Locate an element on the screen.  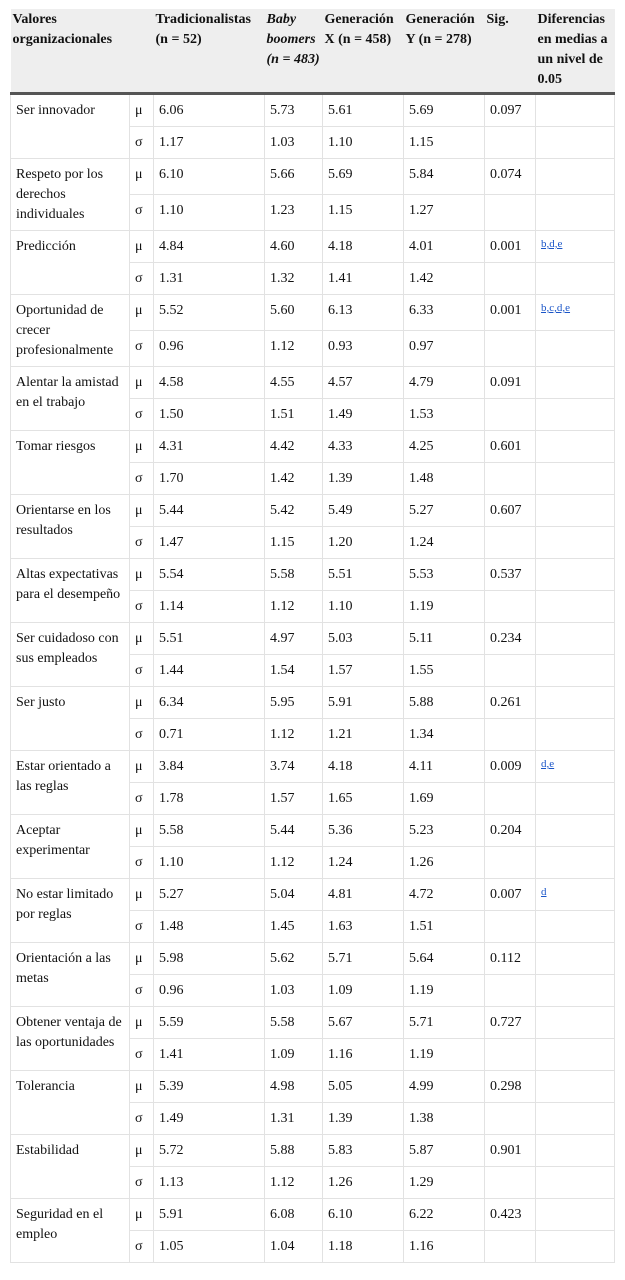
header-values: Valores organizacionales is located at coordinates (82, 52).